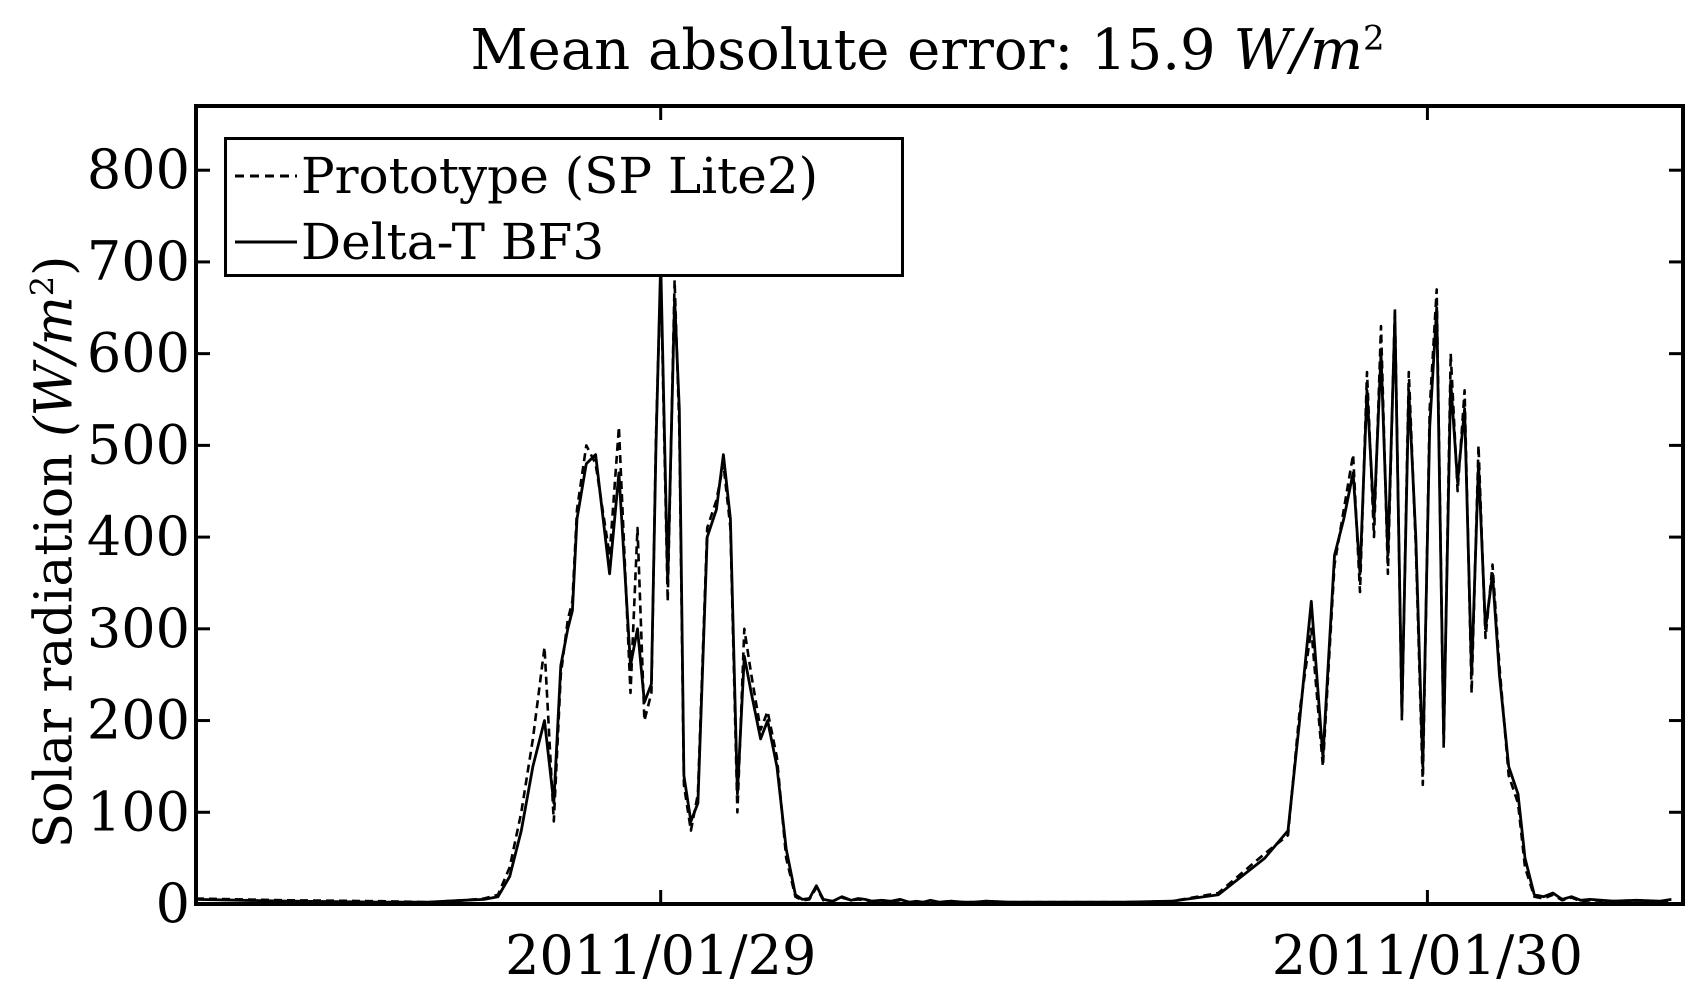  I want to click on y-tick-label: 400, so click(138, 536).